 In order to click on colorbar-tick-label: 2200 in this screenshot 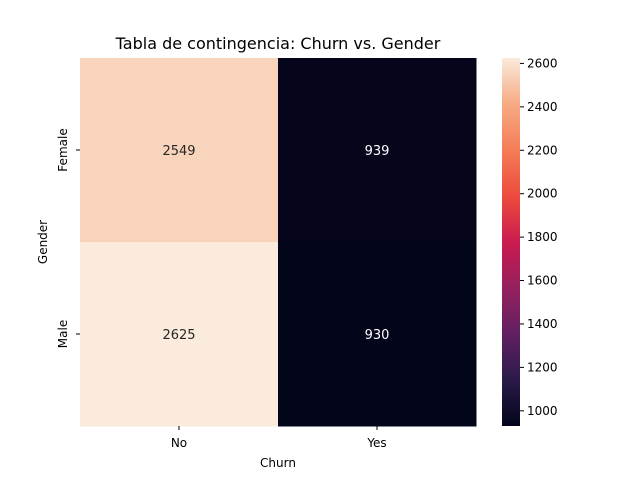, I will do `click(542, 150)`.